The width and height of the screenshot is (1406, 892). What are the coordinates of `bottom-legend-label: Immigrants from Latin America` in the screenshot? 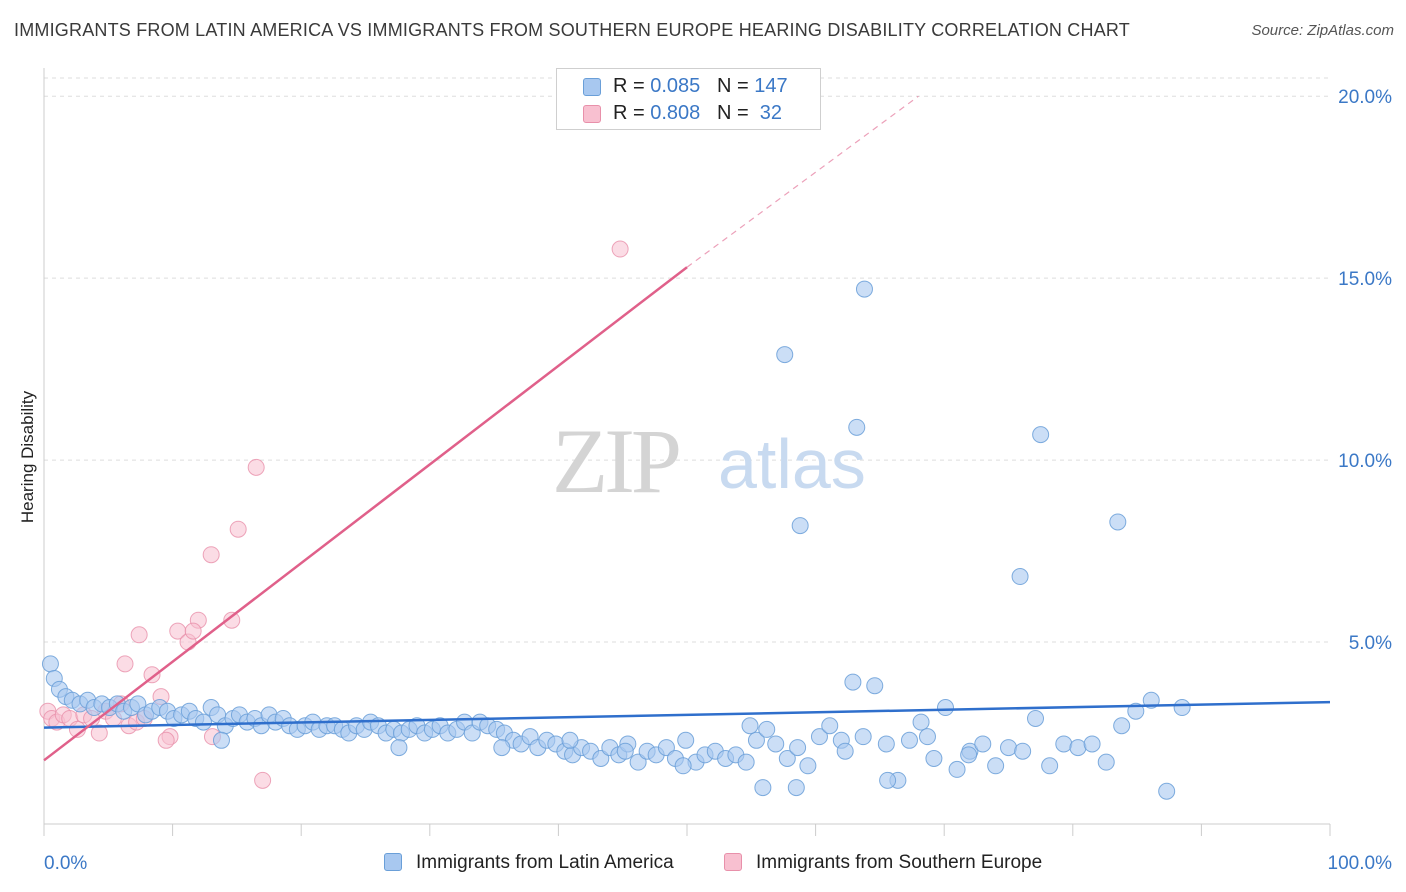 It's located at (545, 862).